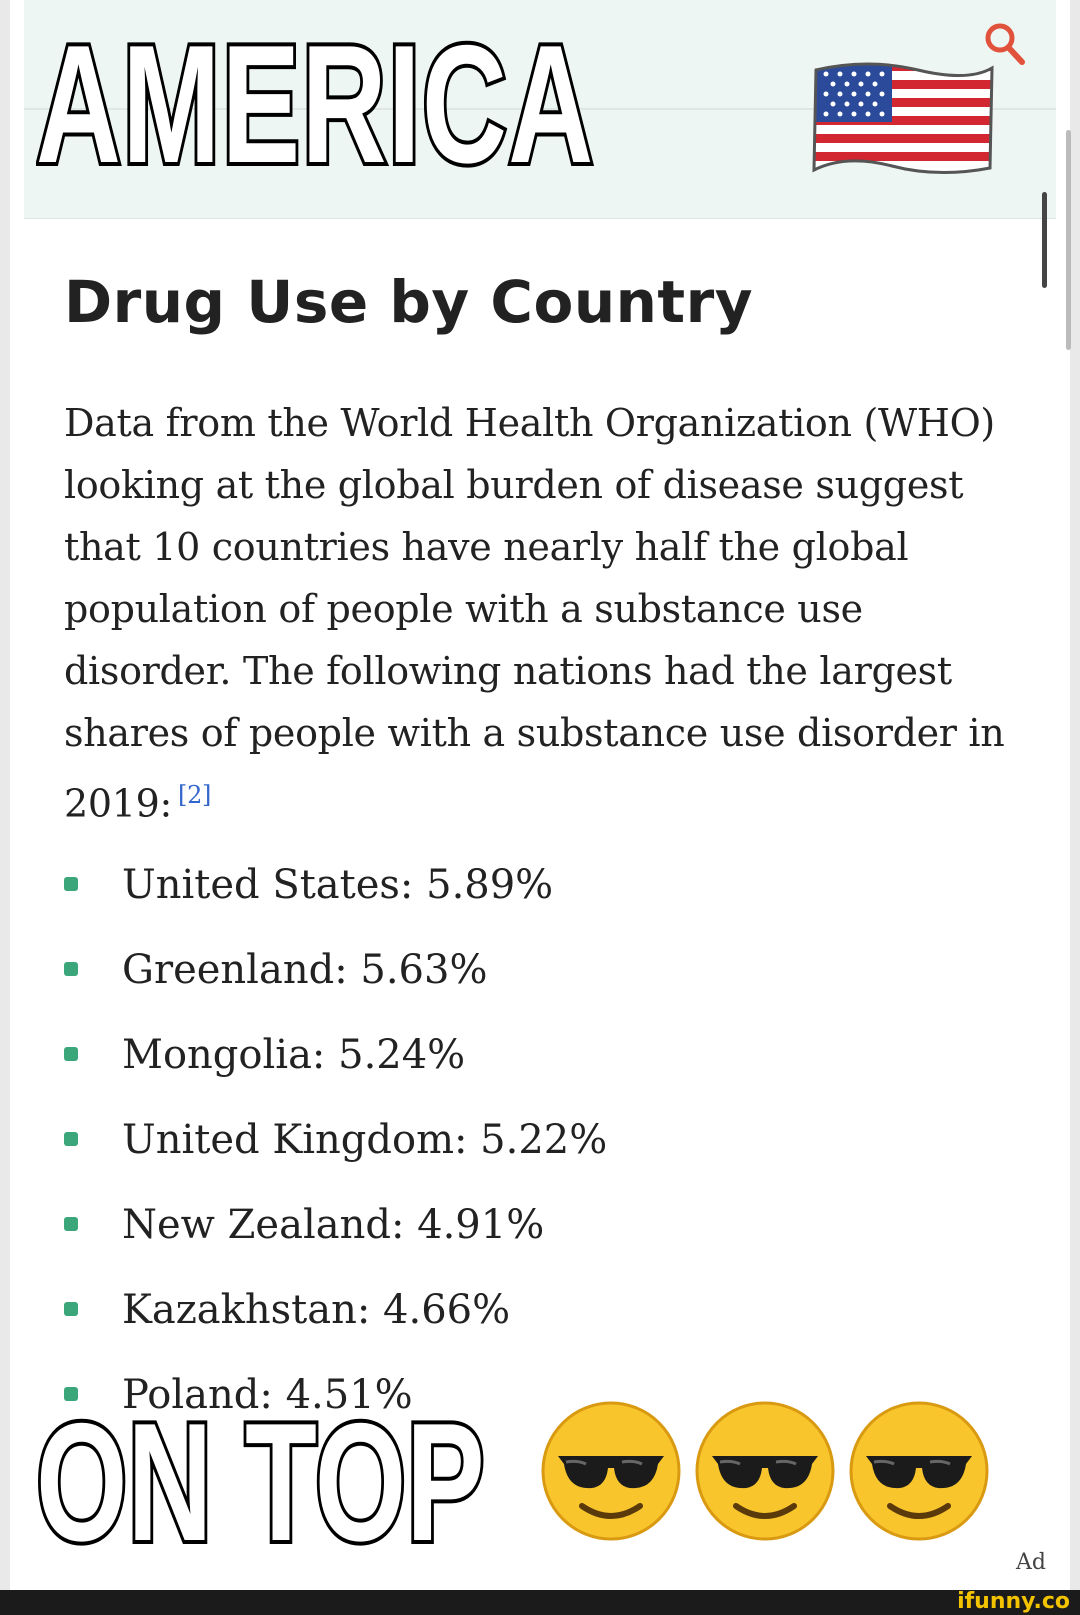  I want to click on meme-bottom-caption: ON TOP, so click(260, 1482).